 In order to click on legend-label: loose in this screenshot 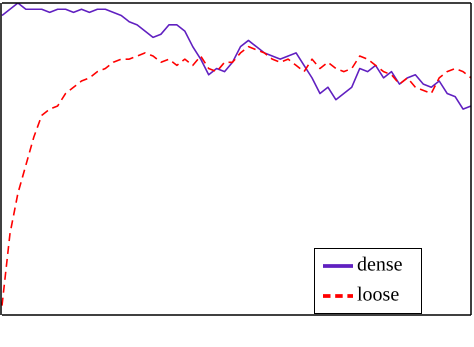, I will do `click(378, 295)`.